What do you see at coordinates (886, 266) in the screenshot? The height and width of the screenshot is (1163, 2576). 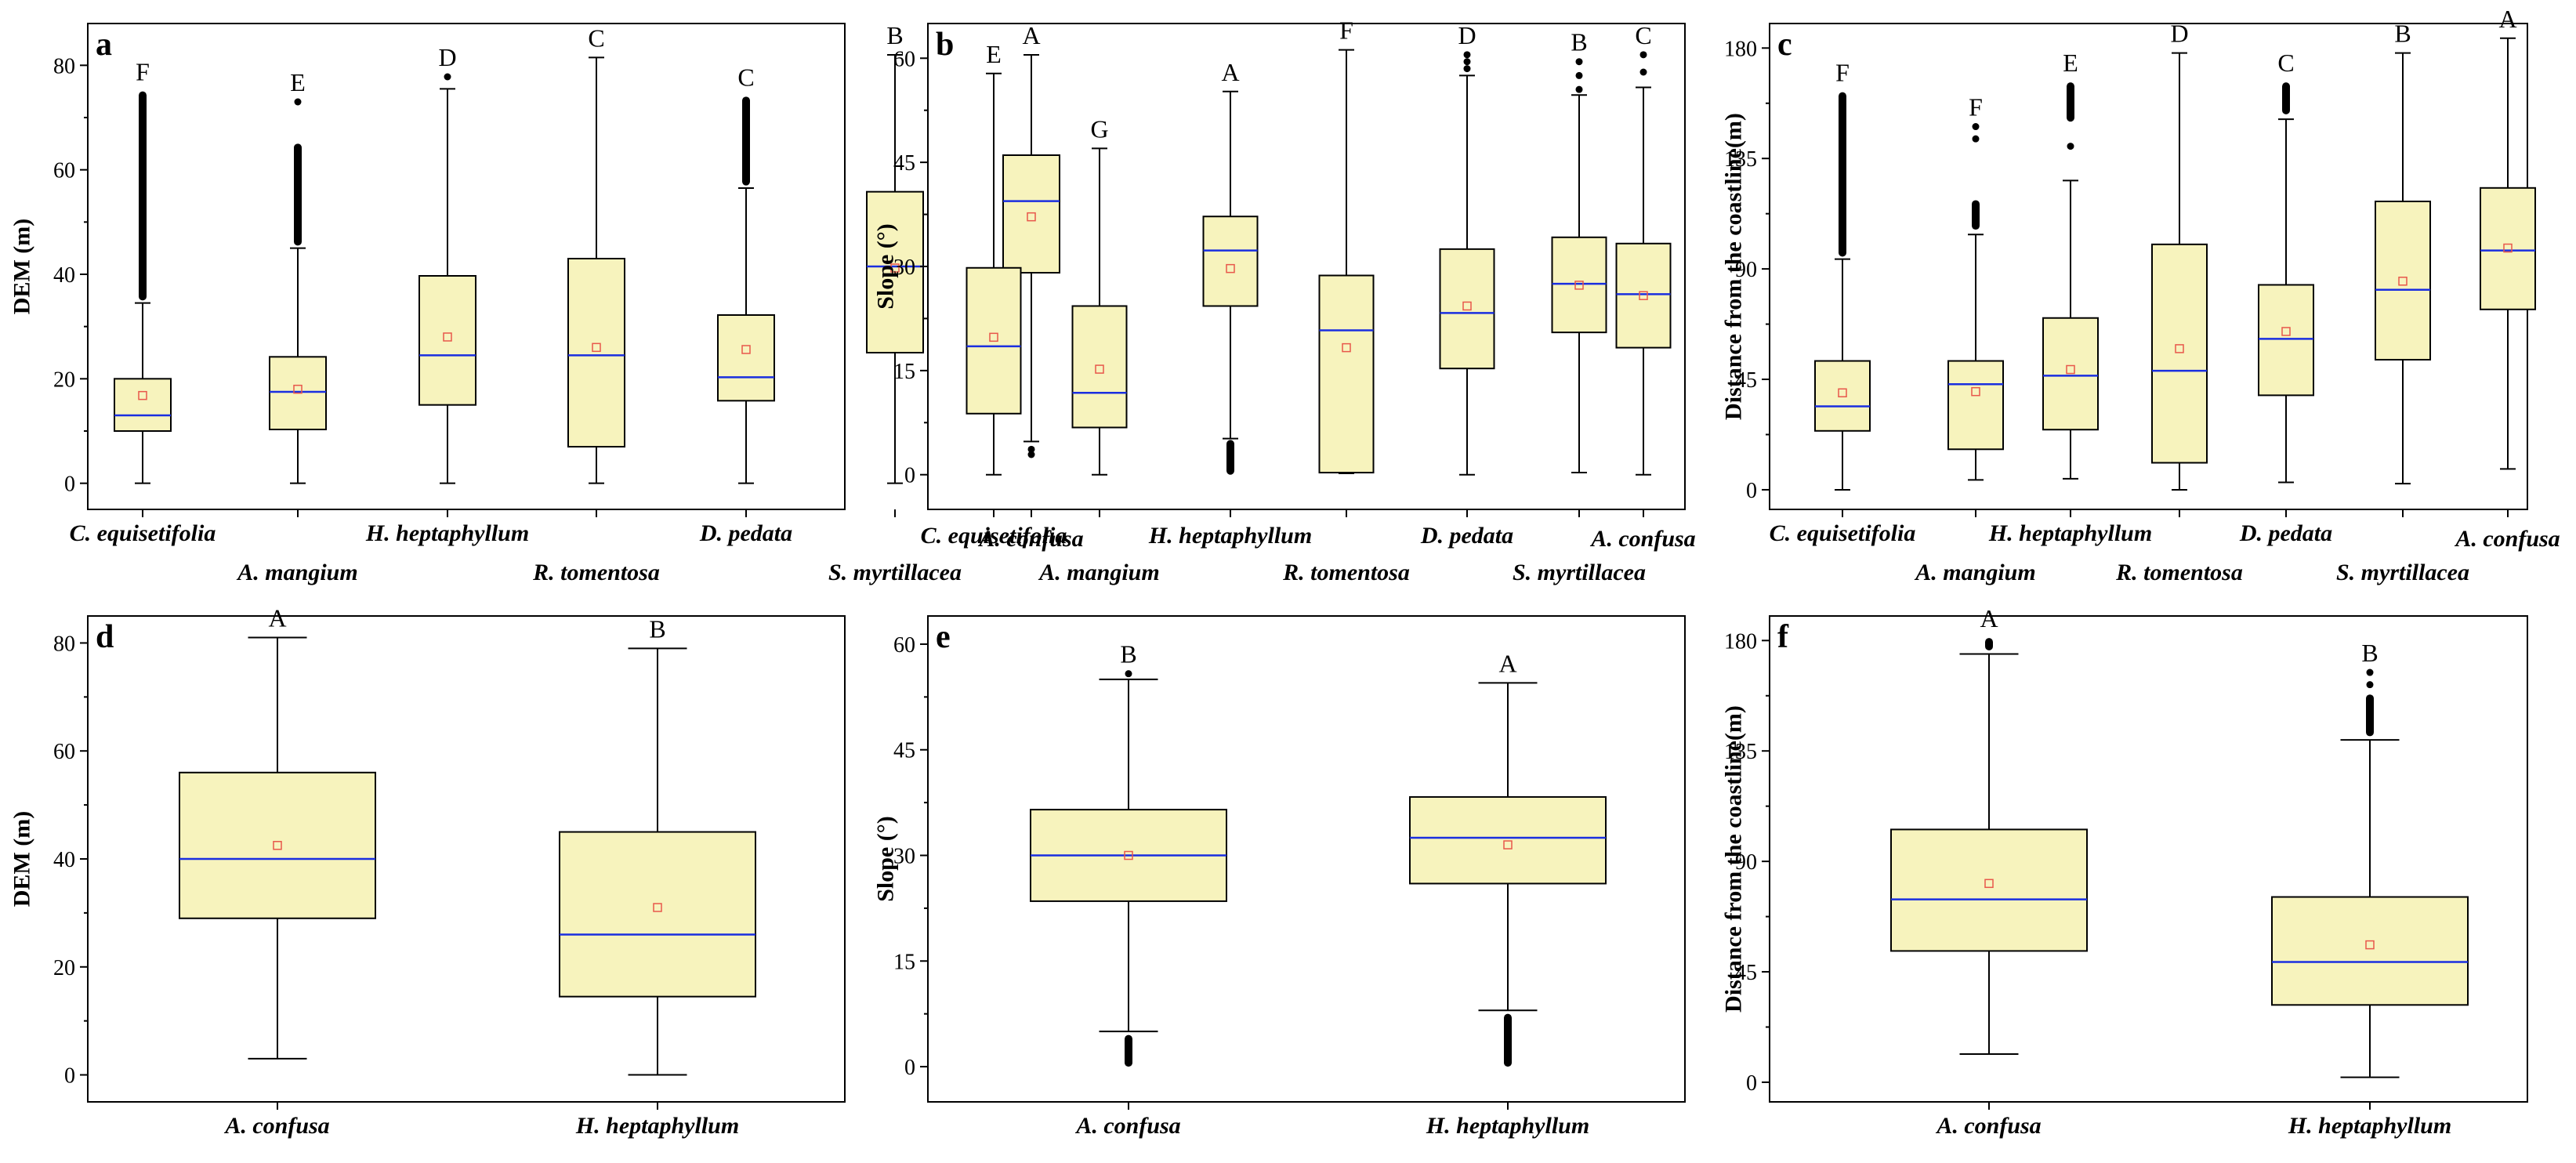 I see `y-axis-title-b: Slope (°)` at bounding box center [886, 266].